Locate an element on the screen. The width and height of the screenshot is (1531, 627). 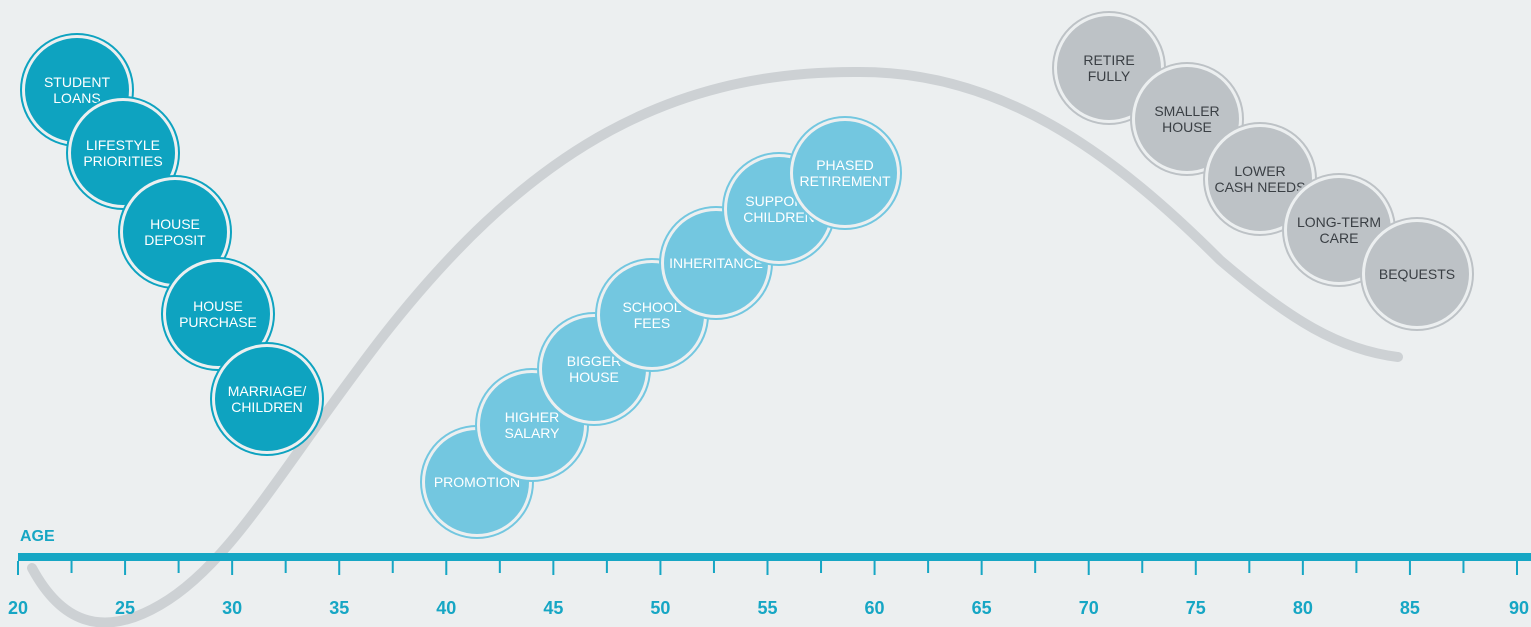
age-tick-label: 65 is located at coordinates (982, 608).